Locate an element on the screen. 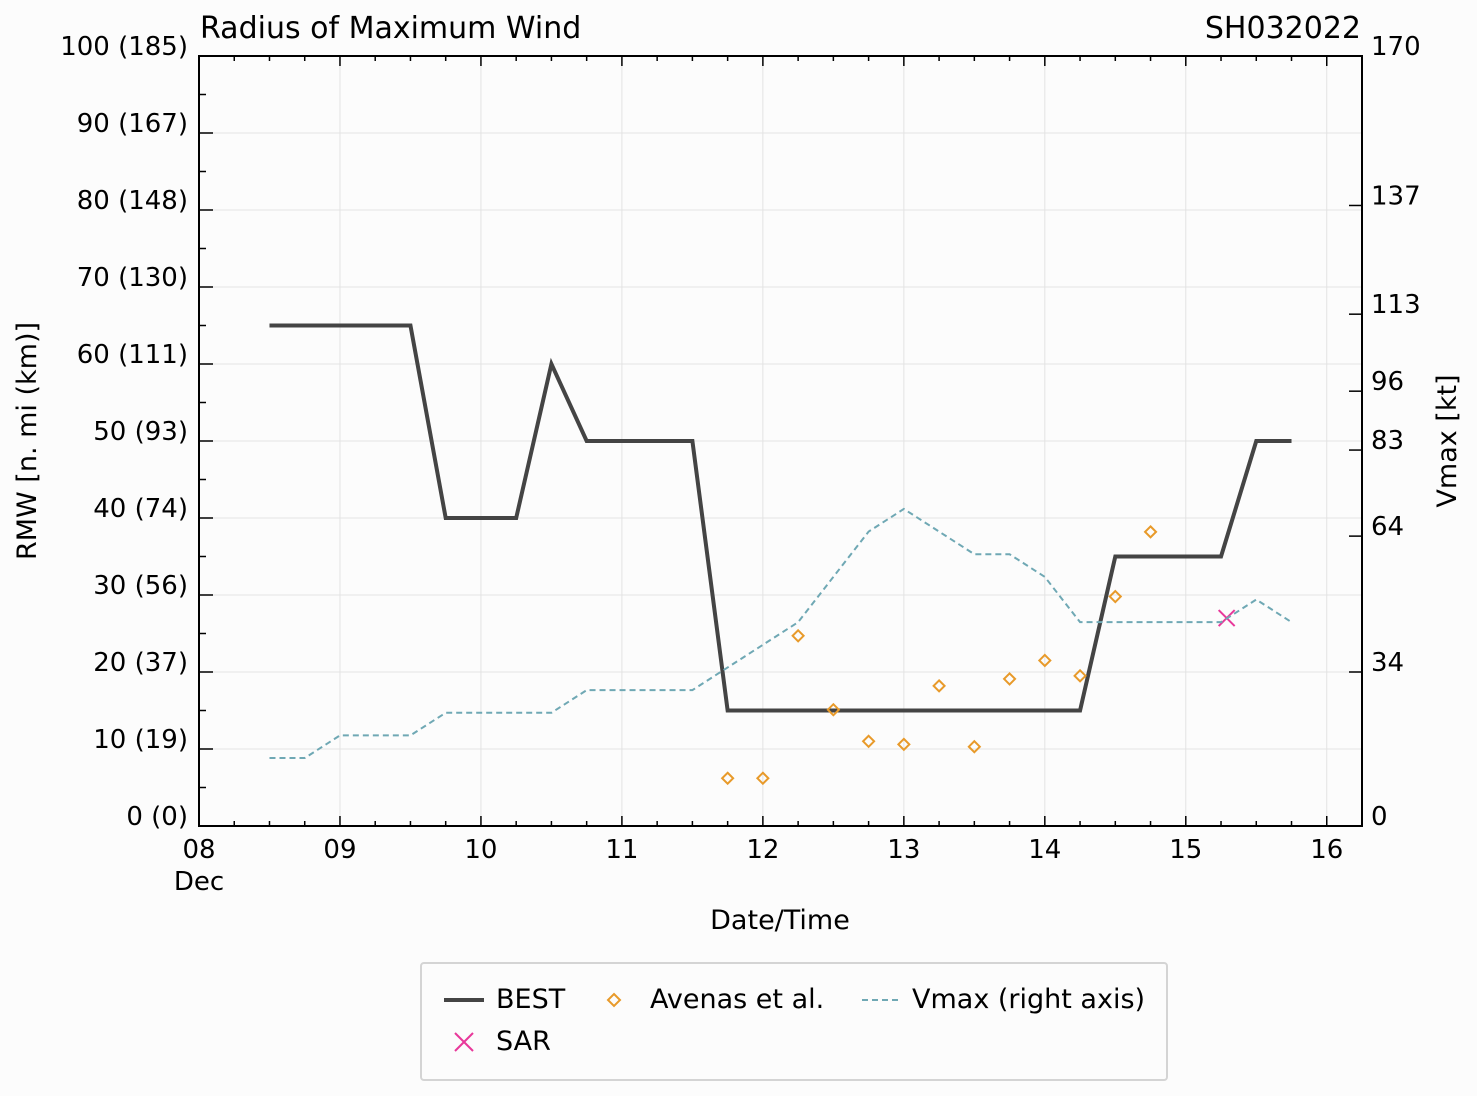 This screenshot has width=1477, height=1096. legend-x-marker-icon is located at coordinates (464, 1041).